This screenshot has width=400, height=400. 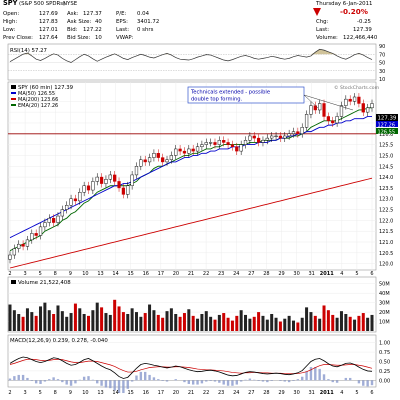 I want to click on x-tick-label: 24, so click(x=236, y=274).